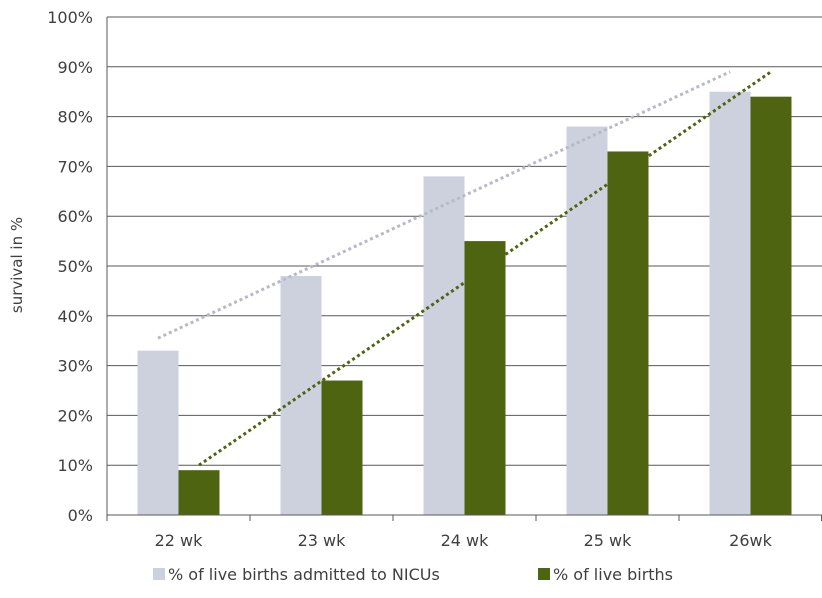  Describe the element at coordinates (75, 166) in the screenshot. I see `y-tick-label: 70%` at that location.